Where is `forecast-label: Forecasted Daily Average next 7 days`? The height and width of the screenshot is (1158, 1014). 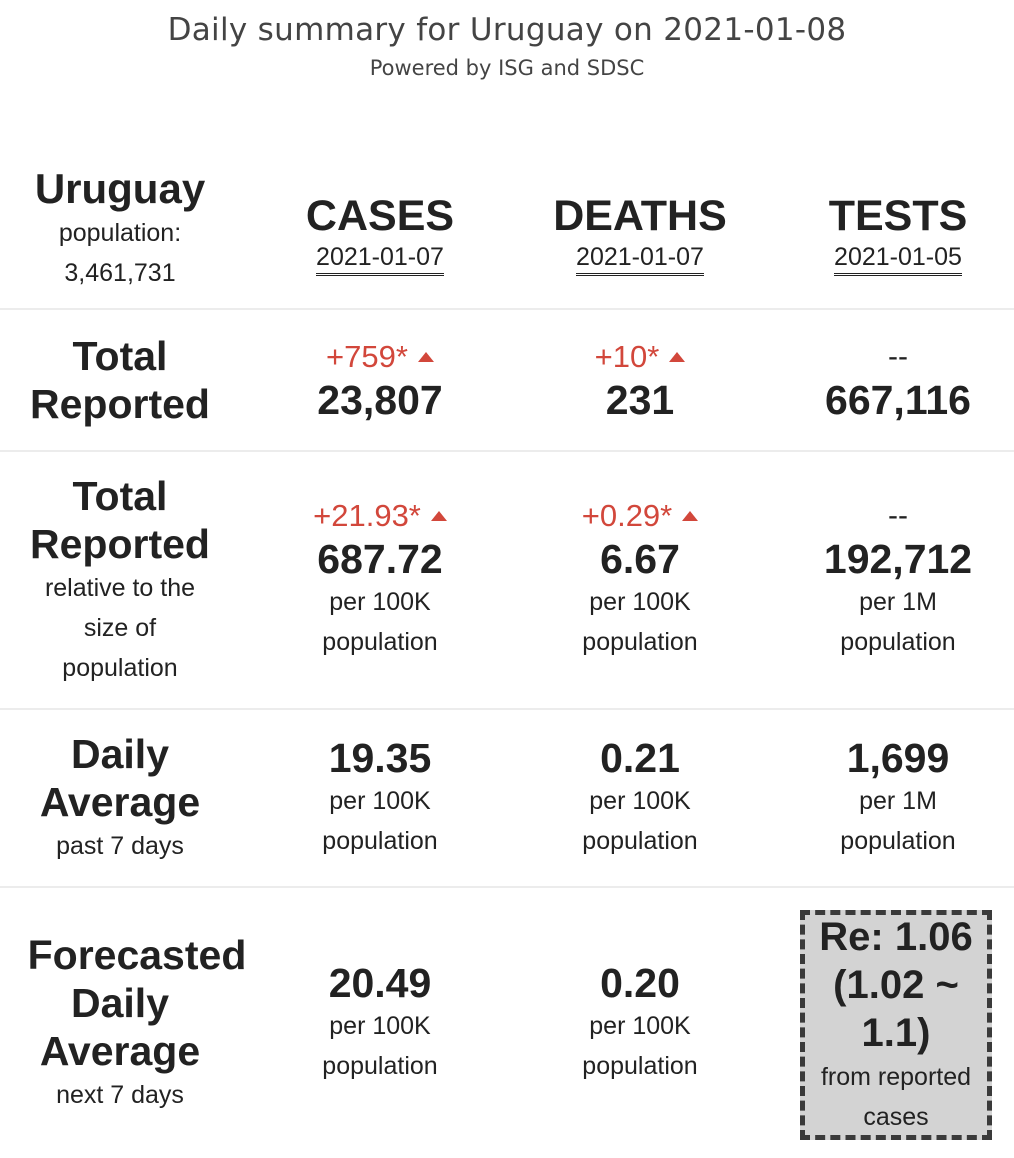
forecast-label: Forecasted Daily Average next 7 days is located at coordinates (137, 1020).